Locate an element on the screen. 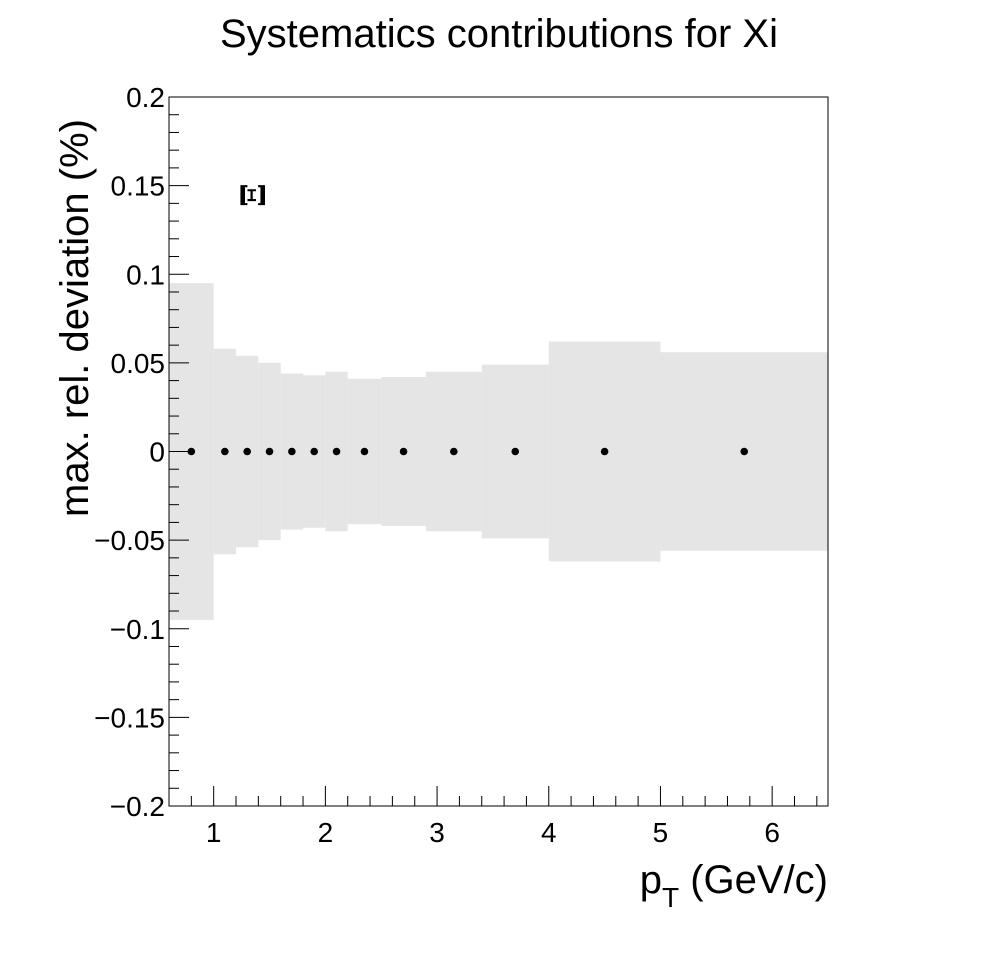  y-tick-label: 0.15 is located at coordinates (138, 186).